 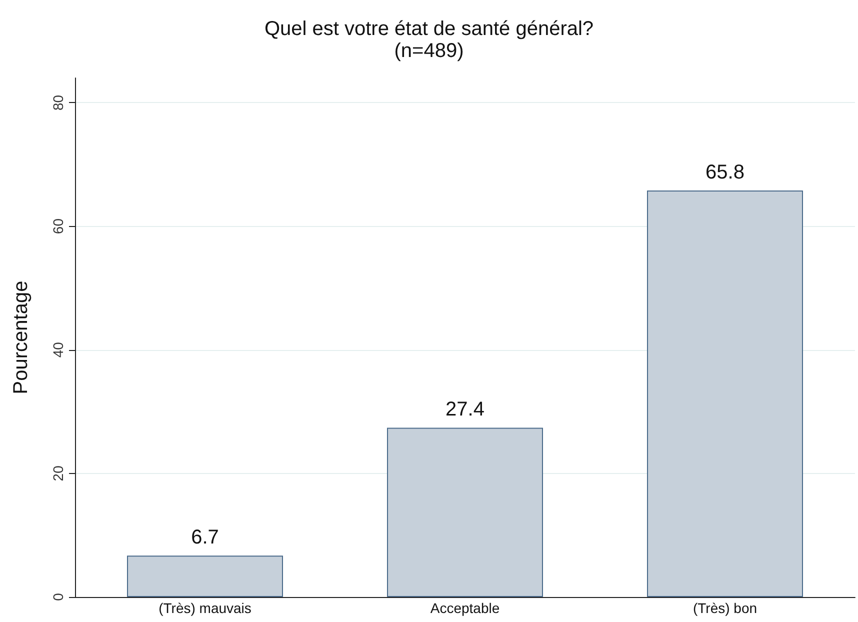 I want to click on chart-subtitle: (n=489), so click(x=429, y=51).